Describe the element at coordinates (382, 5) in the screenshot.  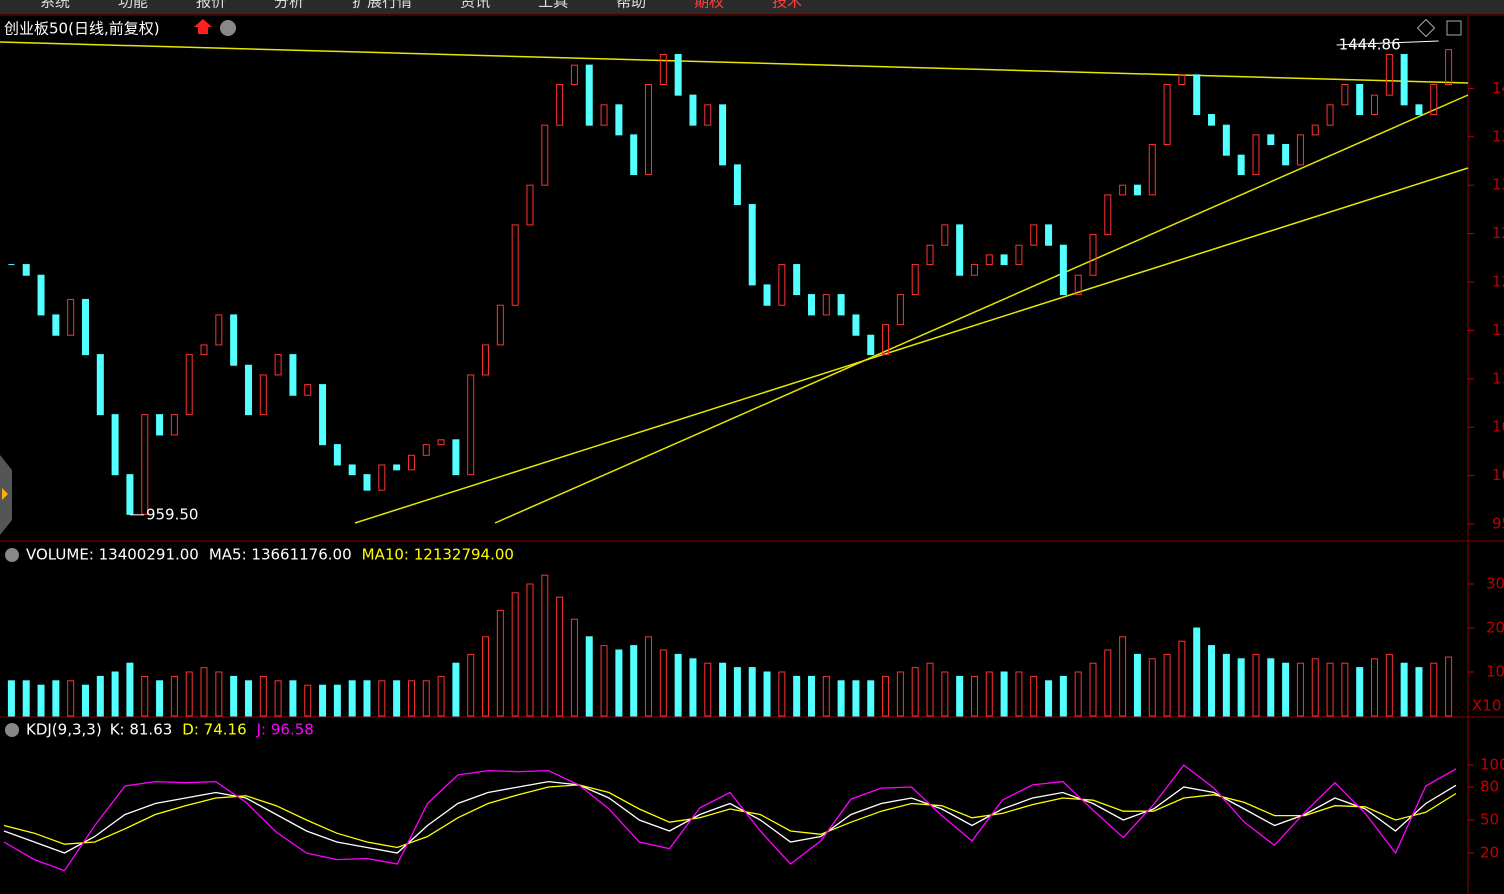
I see `menu-item: 扩展行情` at that location.